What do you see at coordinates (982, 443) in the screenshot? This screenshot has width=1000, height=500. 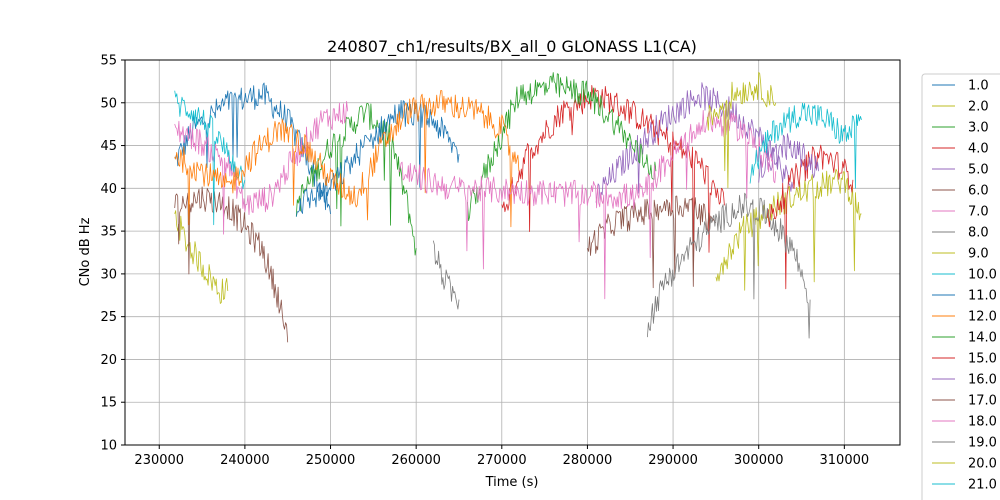 I see `legend-label: 19.0` at bounding box center [982, 443].